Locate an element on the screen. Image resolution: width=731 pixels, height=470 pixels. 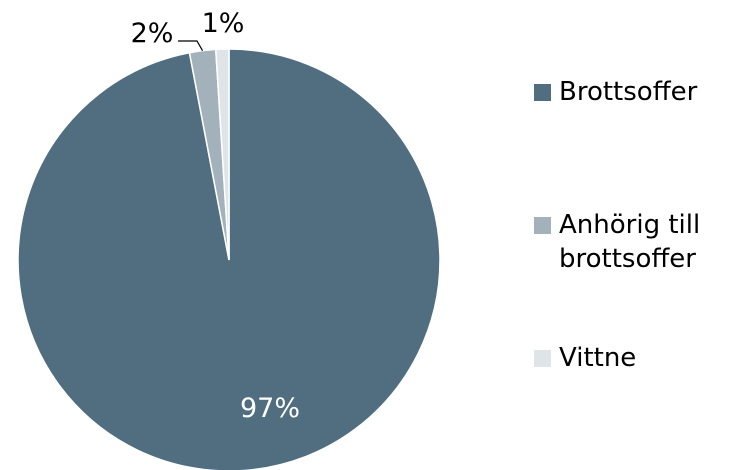
legend-swatch-brottsoffer is located at coordinates (542, 92).